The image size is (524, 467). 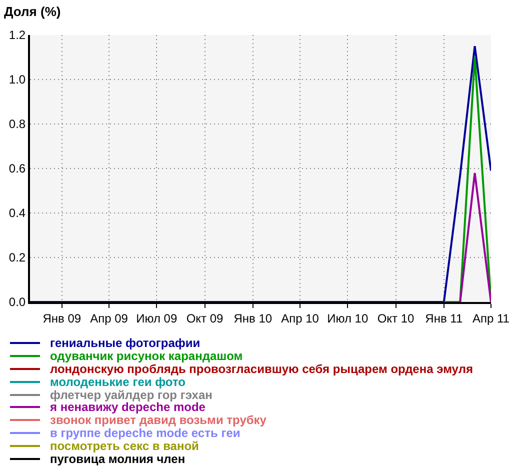 What do you see at coordinates (118, 381) in the screenshot?
I see `legend-label: молоденькие геи фото` at bounding box center [118, 381].